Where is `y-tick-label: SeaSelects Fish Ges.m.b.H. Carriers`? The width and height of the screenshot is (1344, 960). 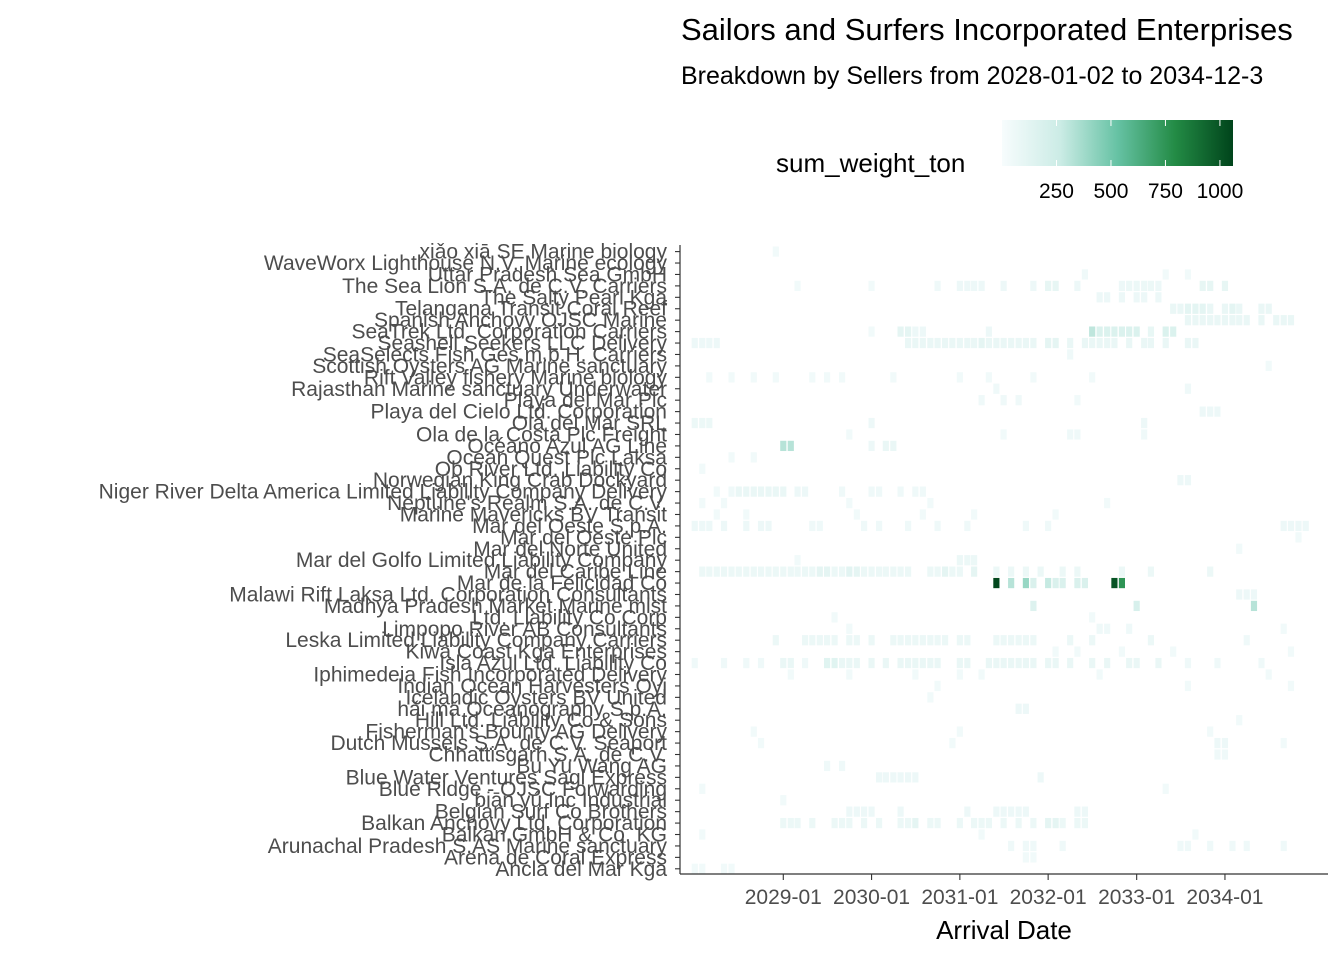 y-tick-label: SeaSelects Fish Ges.m.b.H. Carriers is located at coordinates (495, 354).